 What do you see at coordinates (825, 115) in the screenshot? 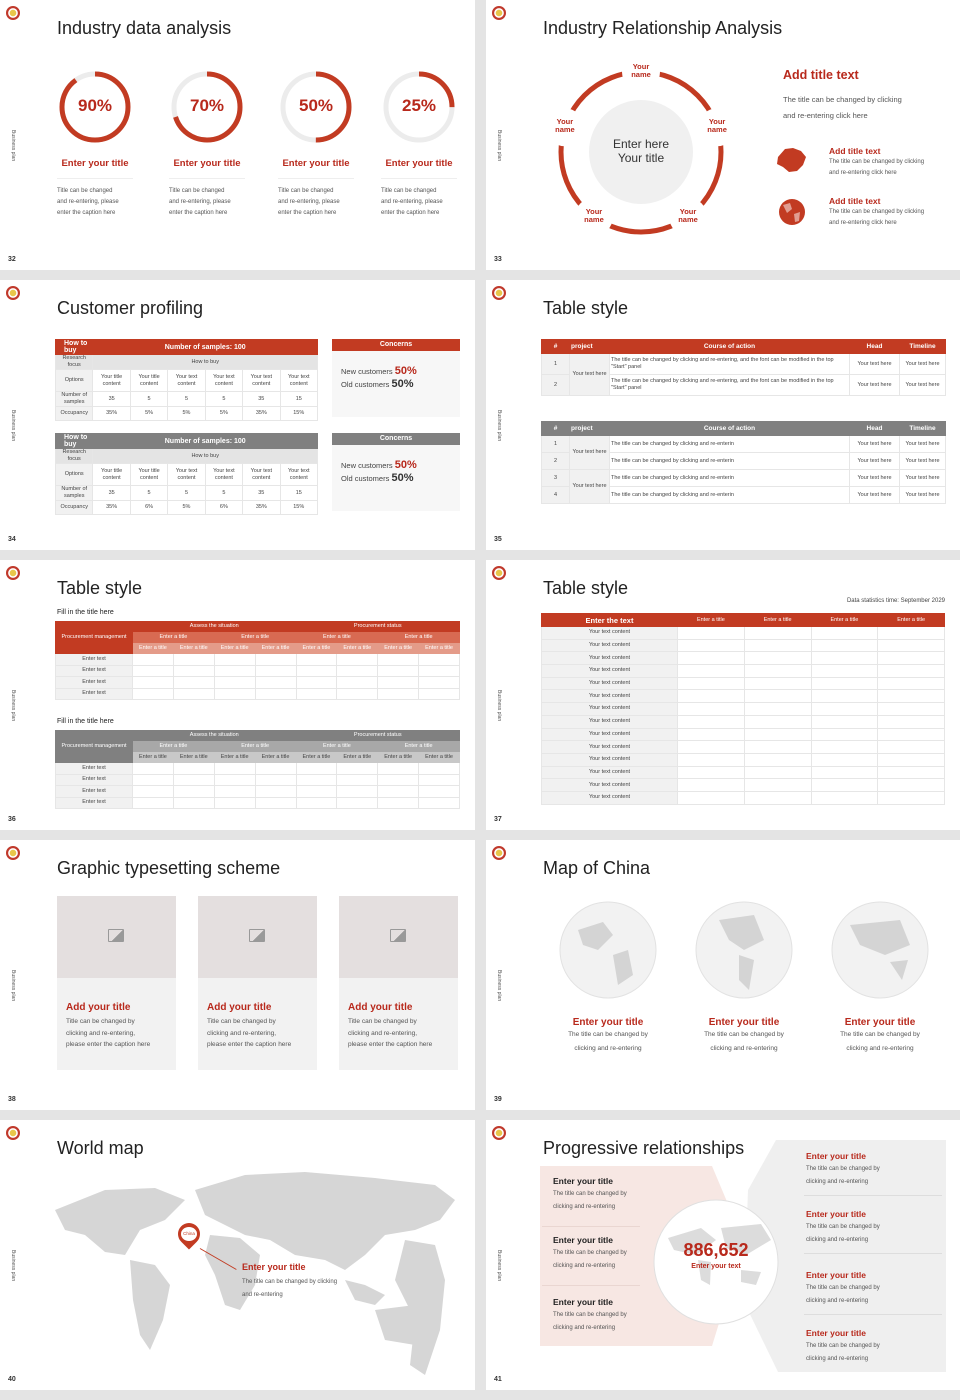
I see `text-line: and re-entering click here` at bounding box center [825, 115].